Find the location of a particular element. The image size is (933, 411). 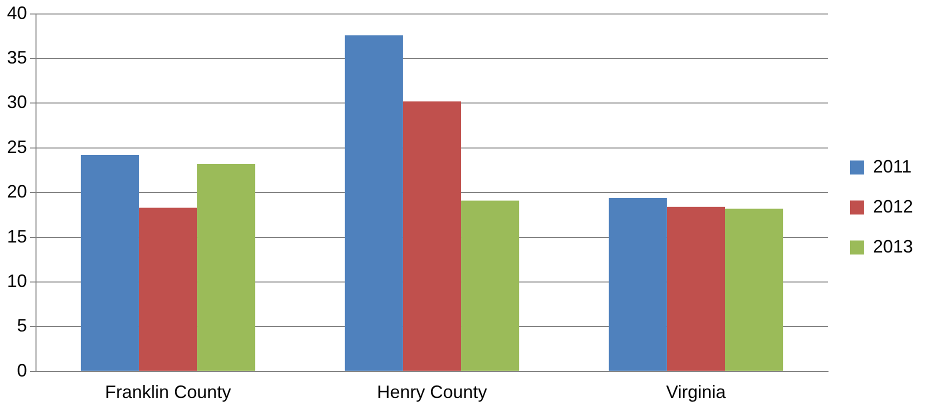

x-tick-label: Virginia is located at coordinates (696, 392).